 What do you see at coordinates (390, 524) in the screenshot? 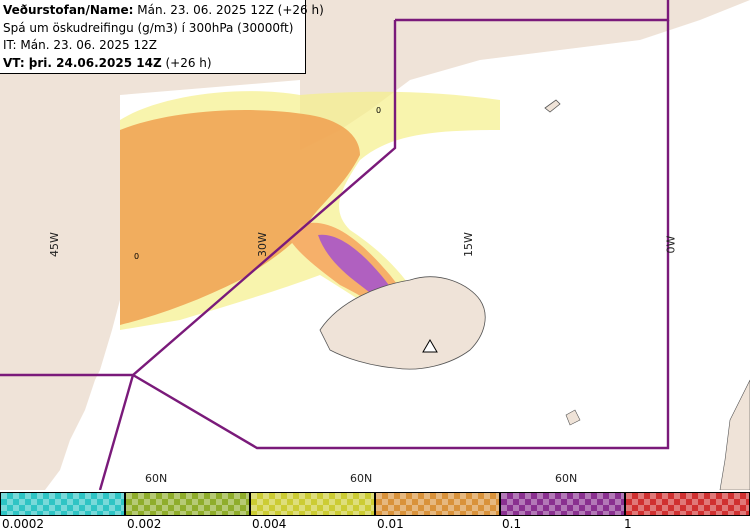
I see `legend-tick-4: 0.01` at bounding box center [390, 524].